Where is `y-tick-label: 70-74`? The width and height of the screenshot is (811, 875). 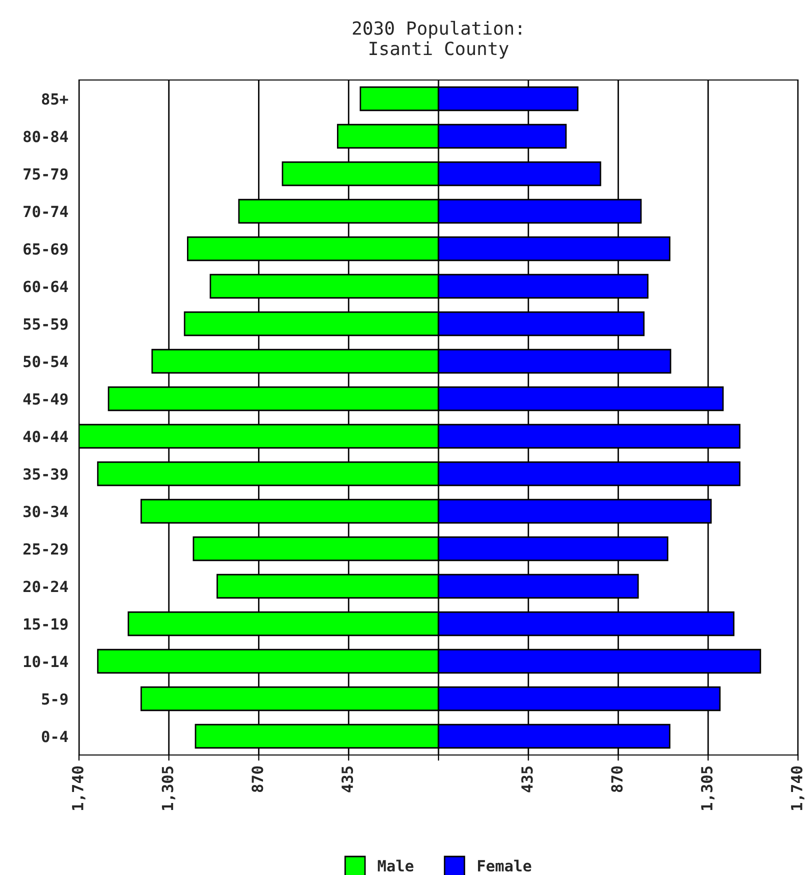
y-tick-label: 70-74 is located at coordinates (46, 212).